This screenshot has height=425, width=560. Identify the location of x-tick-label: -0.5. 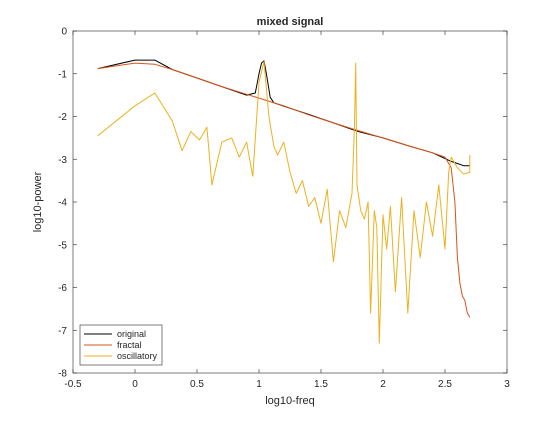
(73, 384).